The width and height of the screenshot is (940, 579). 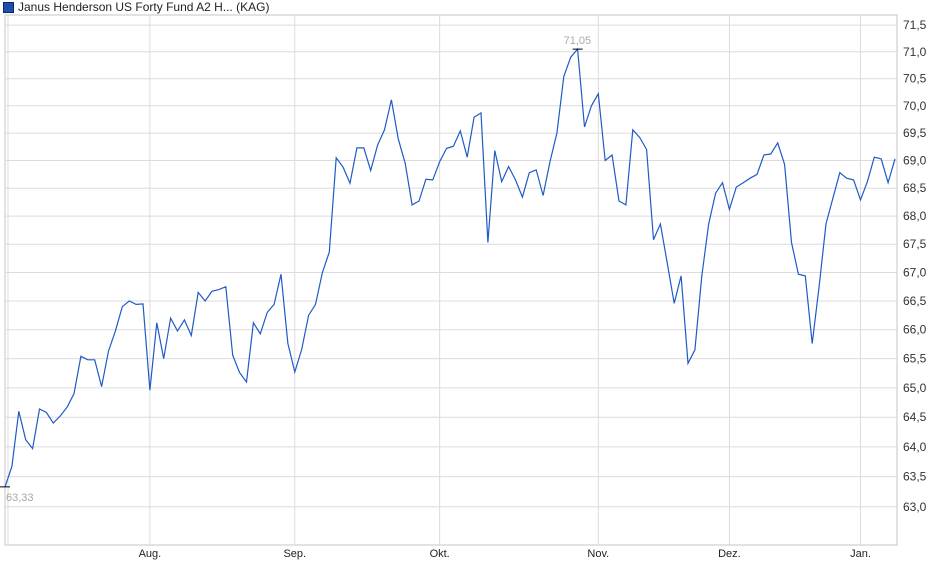 I want to click on y-tick-label: 67,5, so click(x=915, y=244).